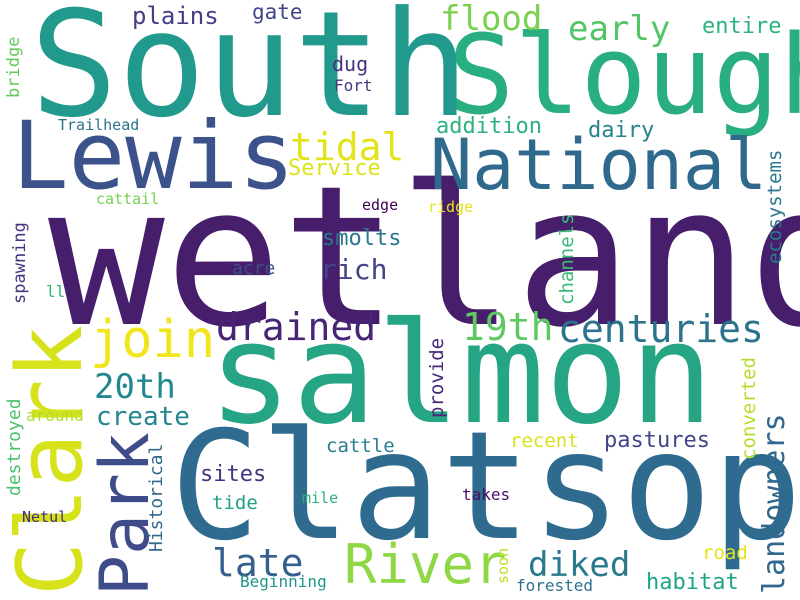  What do you see at coordinates (258, 563) in the screenshot?
I see `word-late: late` at bounding box center [258, 563].